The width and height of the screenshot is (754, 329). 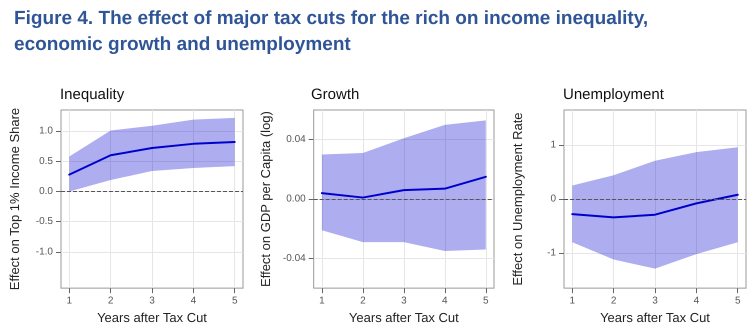 What do you see at coordinates (92, 94) in the screenshot?
I see `chart-title: Inequality` at bounding box center [92, 94].